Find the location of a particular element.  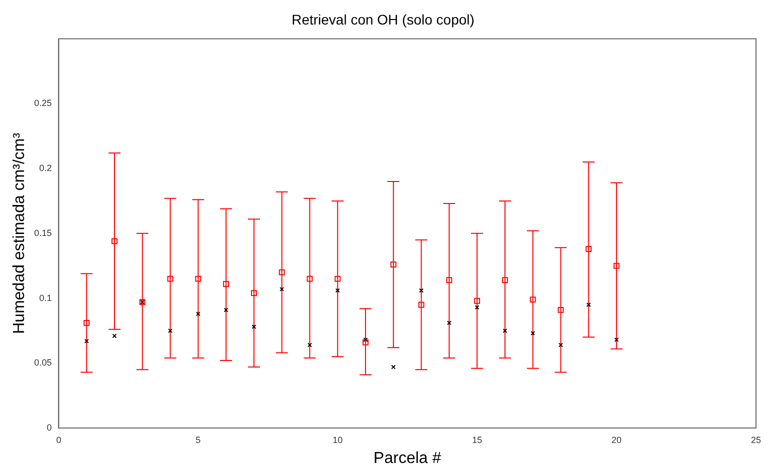

y-tick-label: 0.15 is located at coordinates (43, 233).